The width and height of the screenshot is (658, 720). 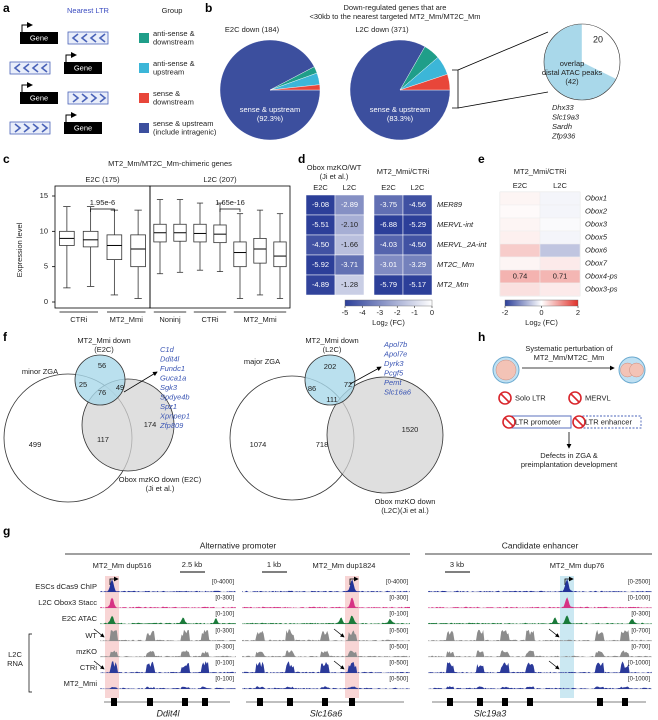 I want to click on group-label: anti-sense &, so click(x=174, y=33).